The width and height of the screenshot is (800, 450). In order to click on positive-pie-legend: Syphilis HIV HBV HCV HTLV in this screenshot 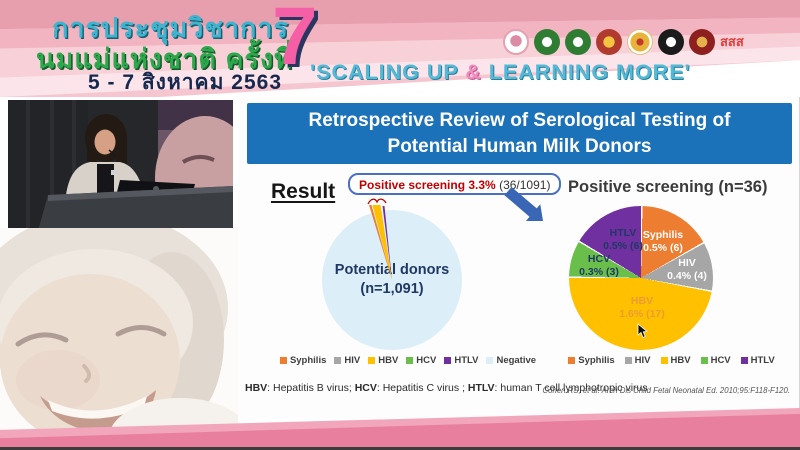, I will do `click(671, 360)`.